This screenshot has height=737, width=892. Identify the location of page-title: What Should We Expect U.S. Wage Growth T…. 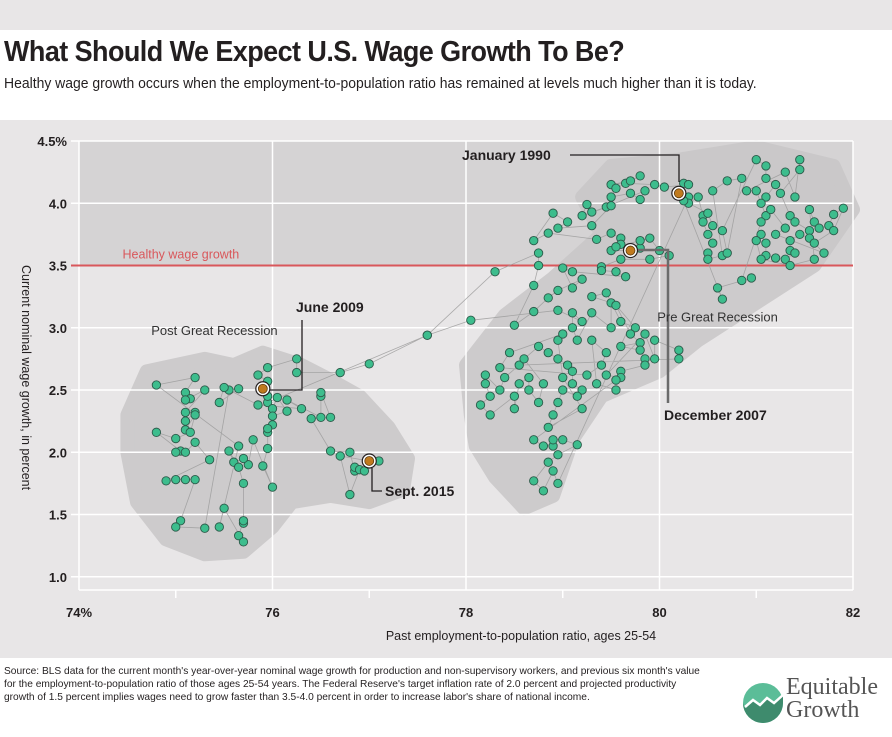
(314, 52).